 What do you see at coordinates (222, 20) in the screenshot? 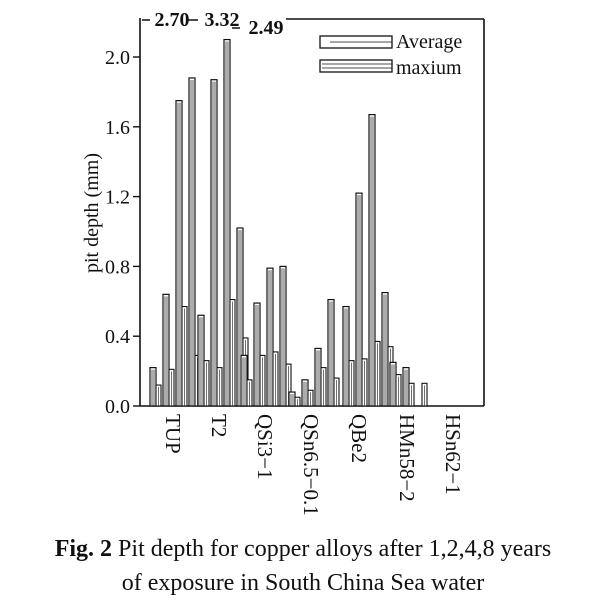
I see `offscale-value-label: 3.32` at bounding box center [222, 20].